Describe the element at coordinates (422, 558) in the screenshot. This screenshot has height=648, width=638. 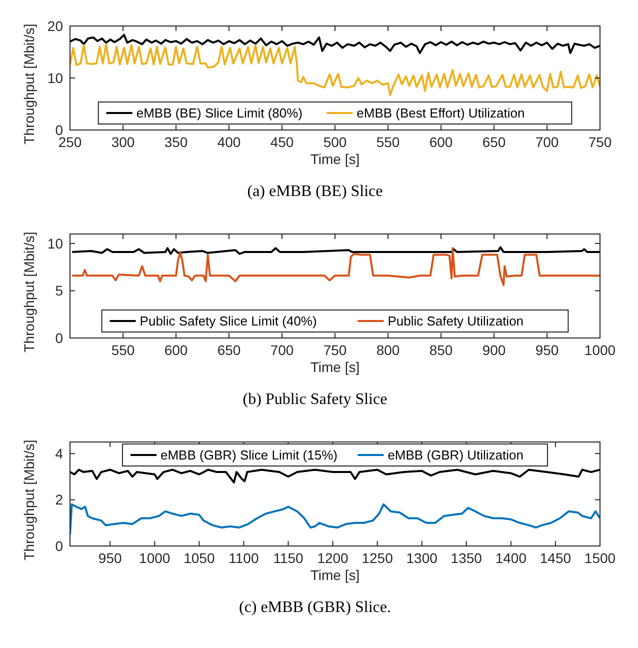
I see `x-tick-label: 1300` at that location.